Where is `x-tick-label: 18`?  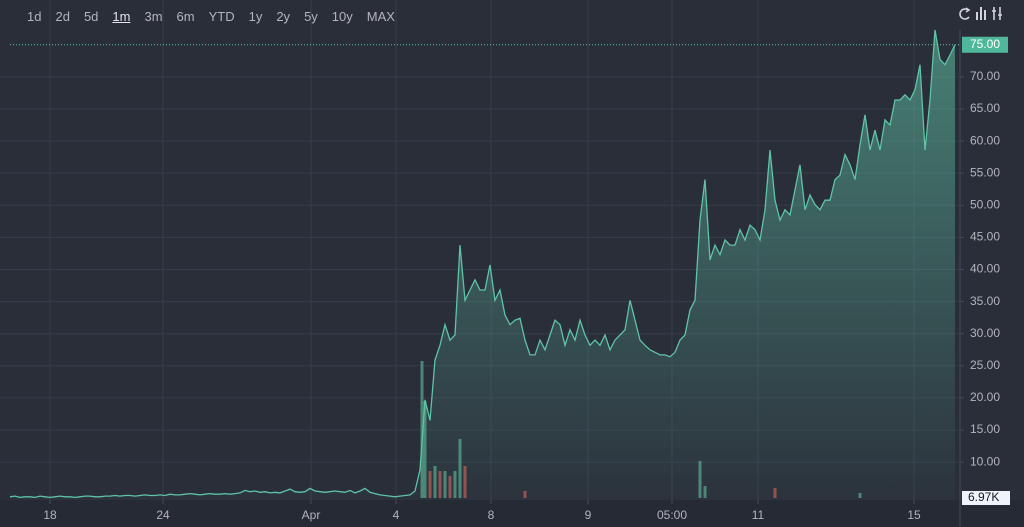 x-tick-label: 18 is located at coordinates (50, 515).